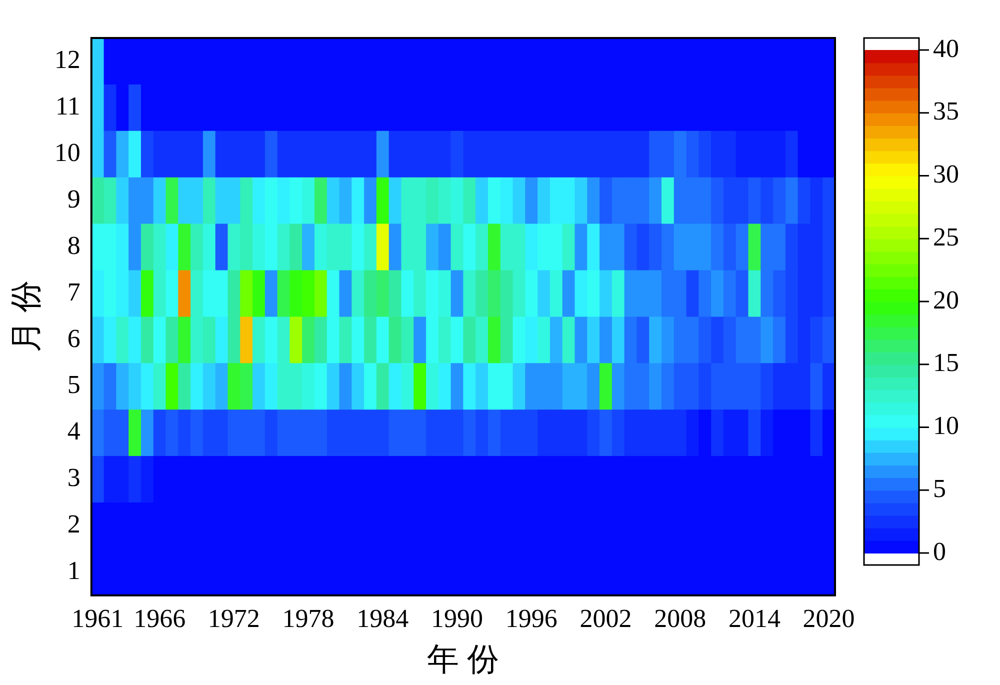 This screenshot has height=685, width=1000. I want to click on color-bar-label: 0, so click(939, 551).